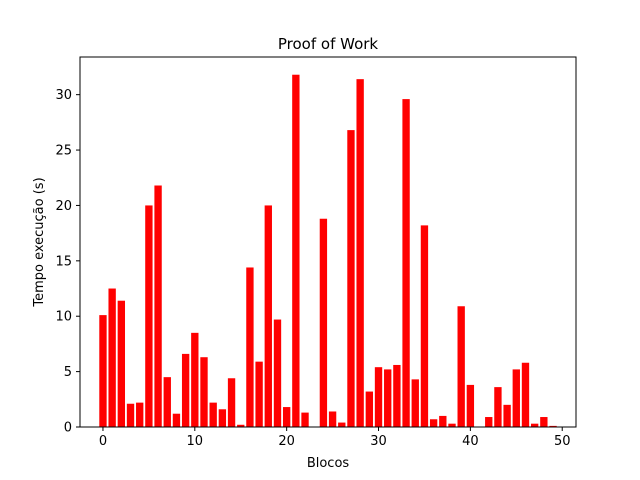 This screenshot has height=480, width=640. I want to click on y-tick-label: 15, so click(63, 261).